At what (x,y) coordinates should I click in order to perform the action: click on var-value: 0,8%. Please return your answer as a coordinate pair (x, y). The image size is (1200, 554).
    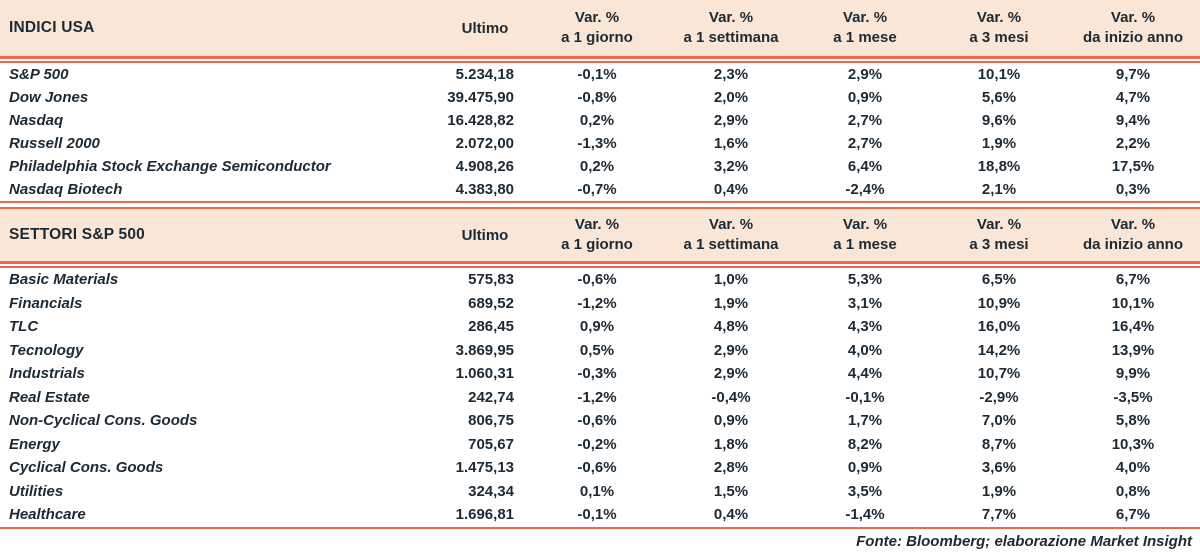
    Looking at the image, I should click on (1133, 491).